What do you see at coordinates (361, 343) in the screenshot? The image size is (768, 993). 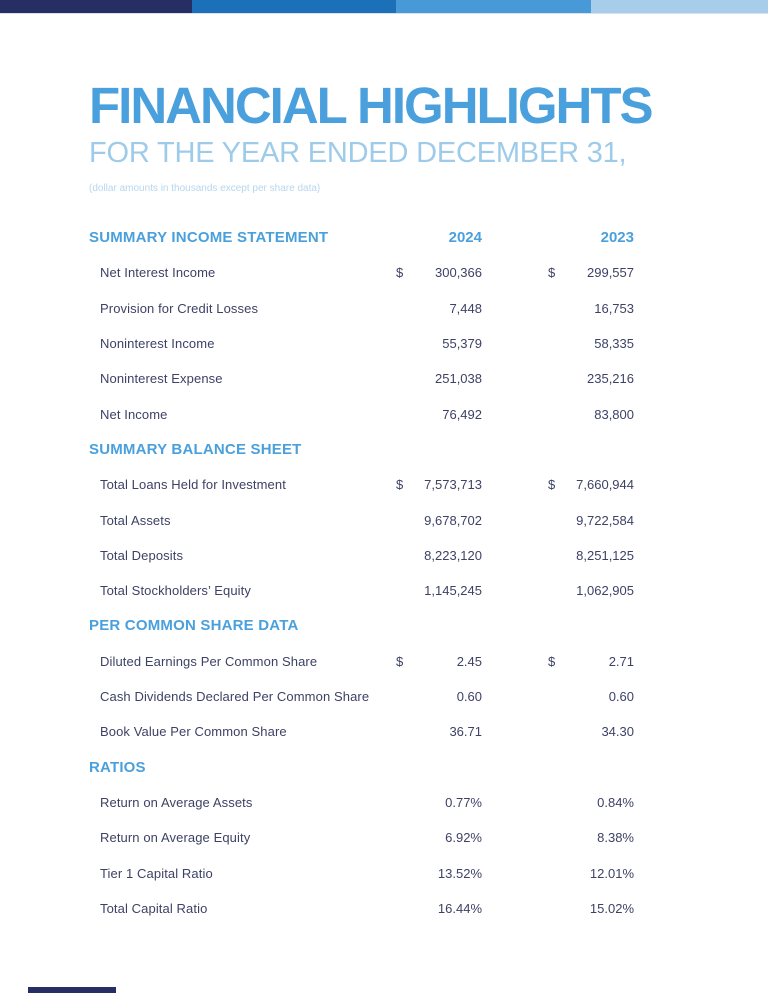 I see `table-row: Noninterest Income 55,379 58,335` at bounding box center [361, 343].